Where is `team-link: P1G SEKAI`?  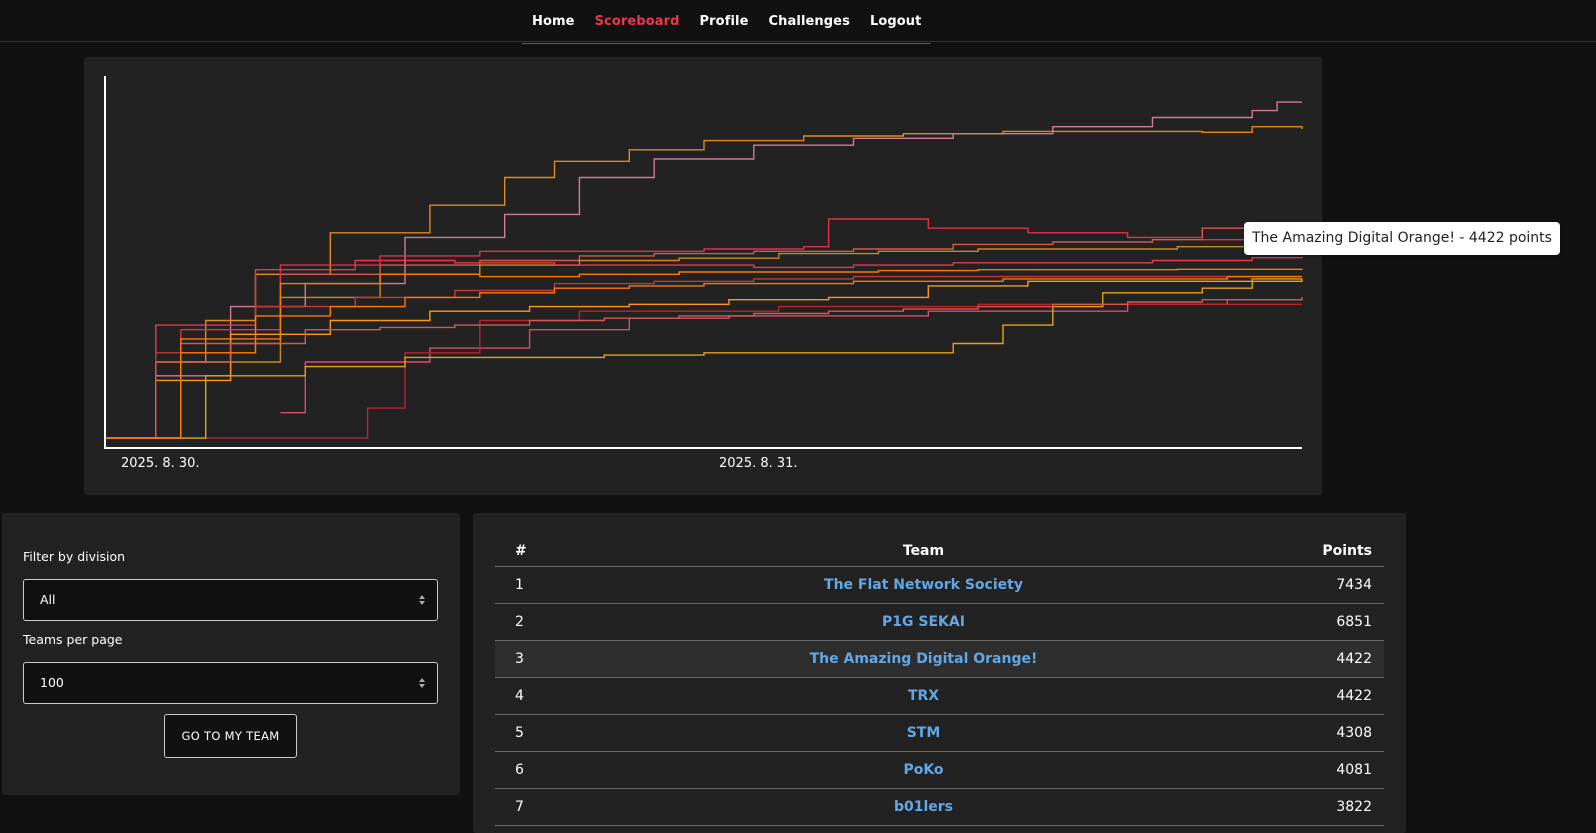
team-link: P1G SEKAI is located at coordinates (923, 622).